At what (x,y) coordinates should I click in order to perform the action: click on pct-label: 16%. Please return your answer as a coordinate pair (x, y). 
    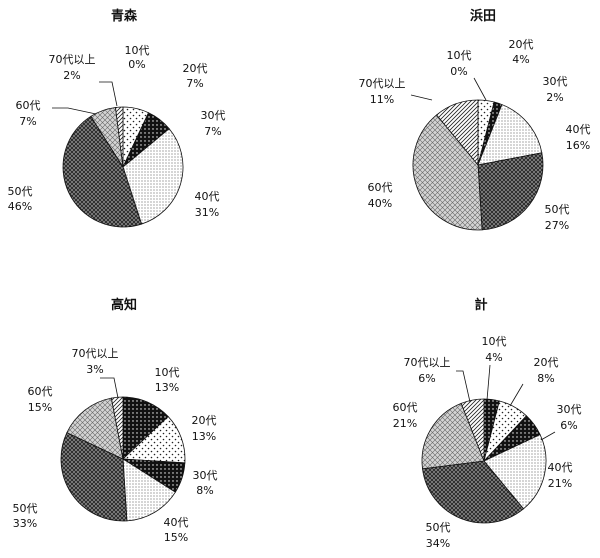
    Looking at the image, I should click on (578, 145).